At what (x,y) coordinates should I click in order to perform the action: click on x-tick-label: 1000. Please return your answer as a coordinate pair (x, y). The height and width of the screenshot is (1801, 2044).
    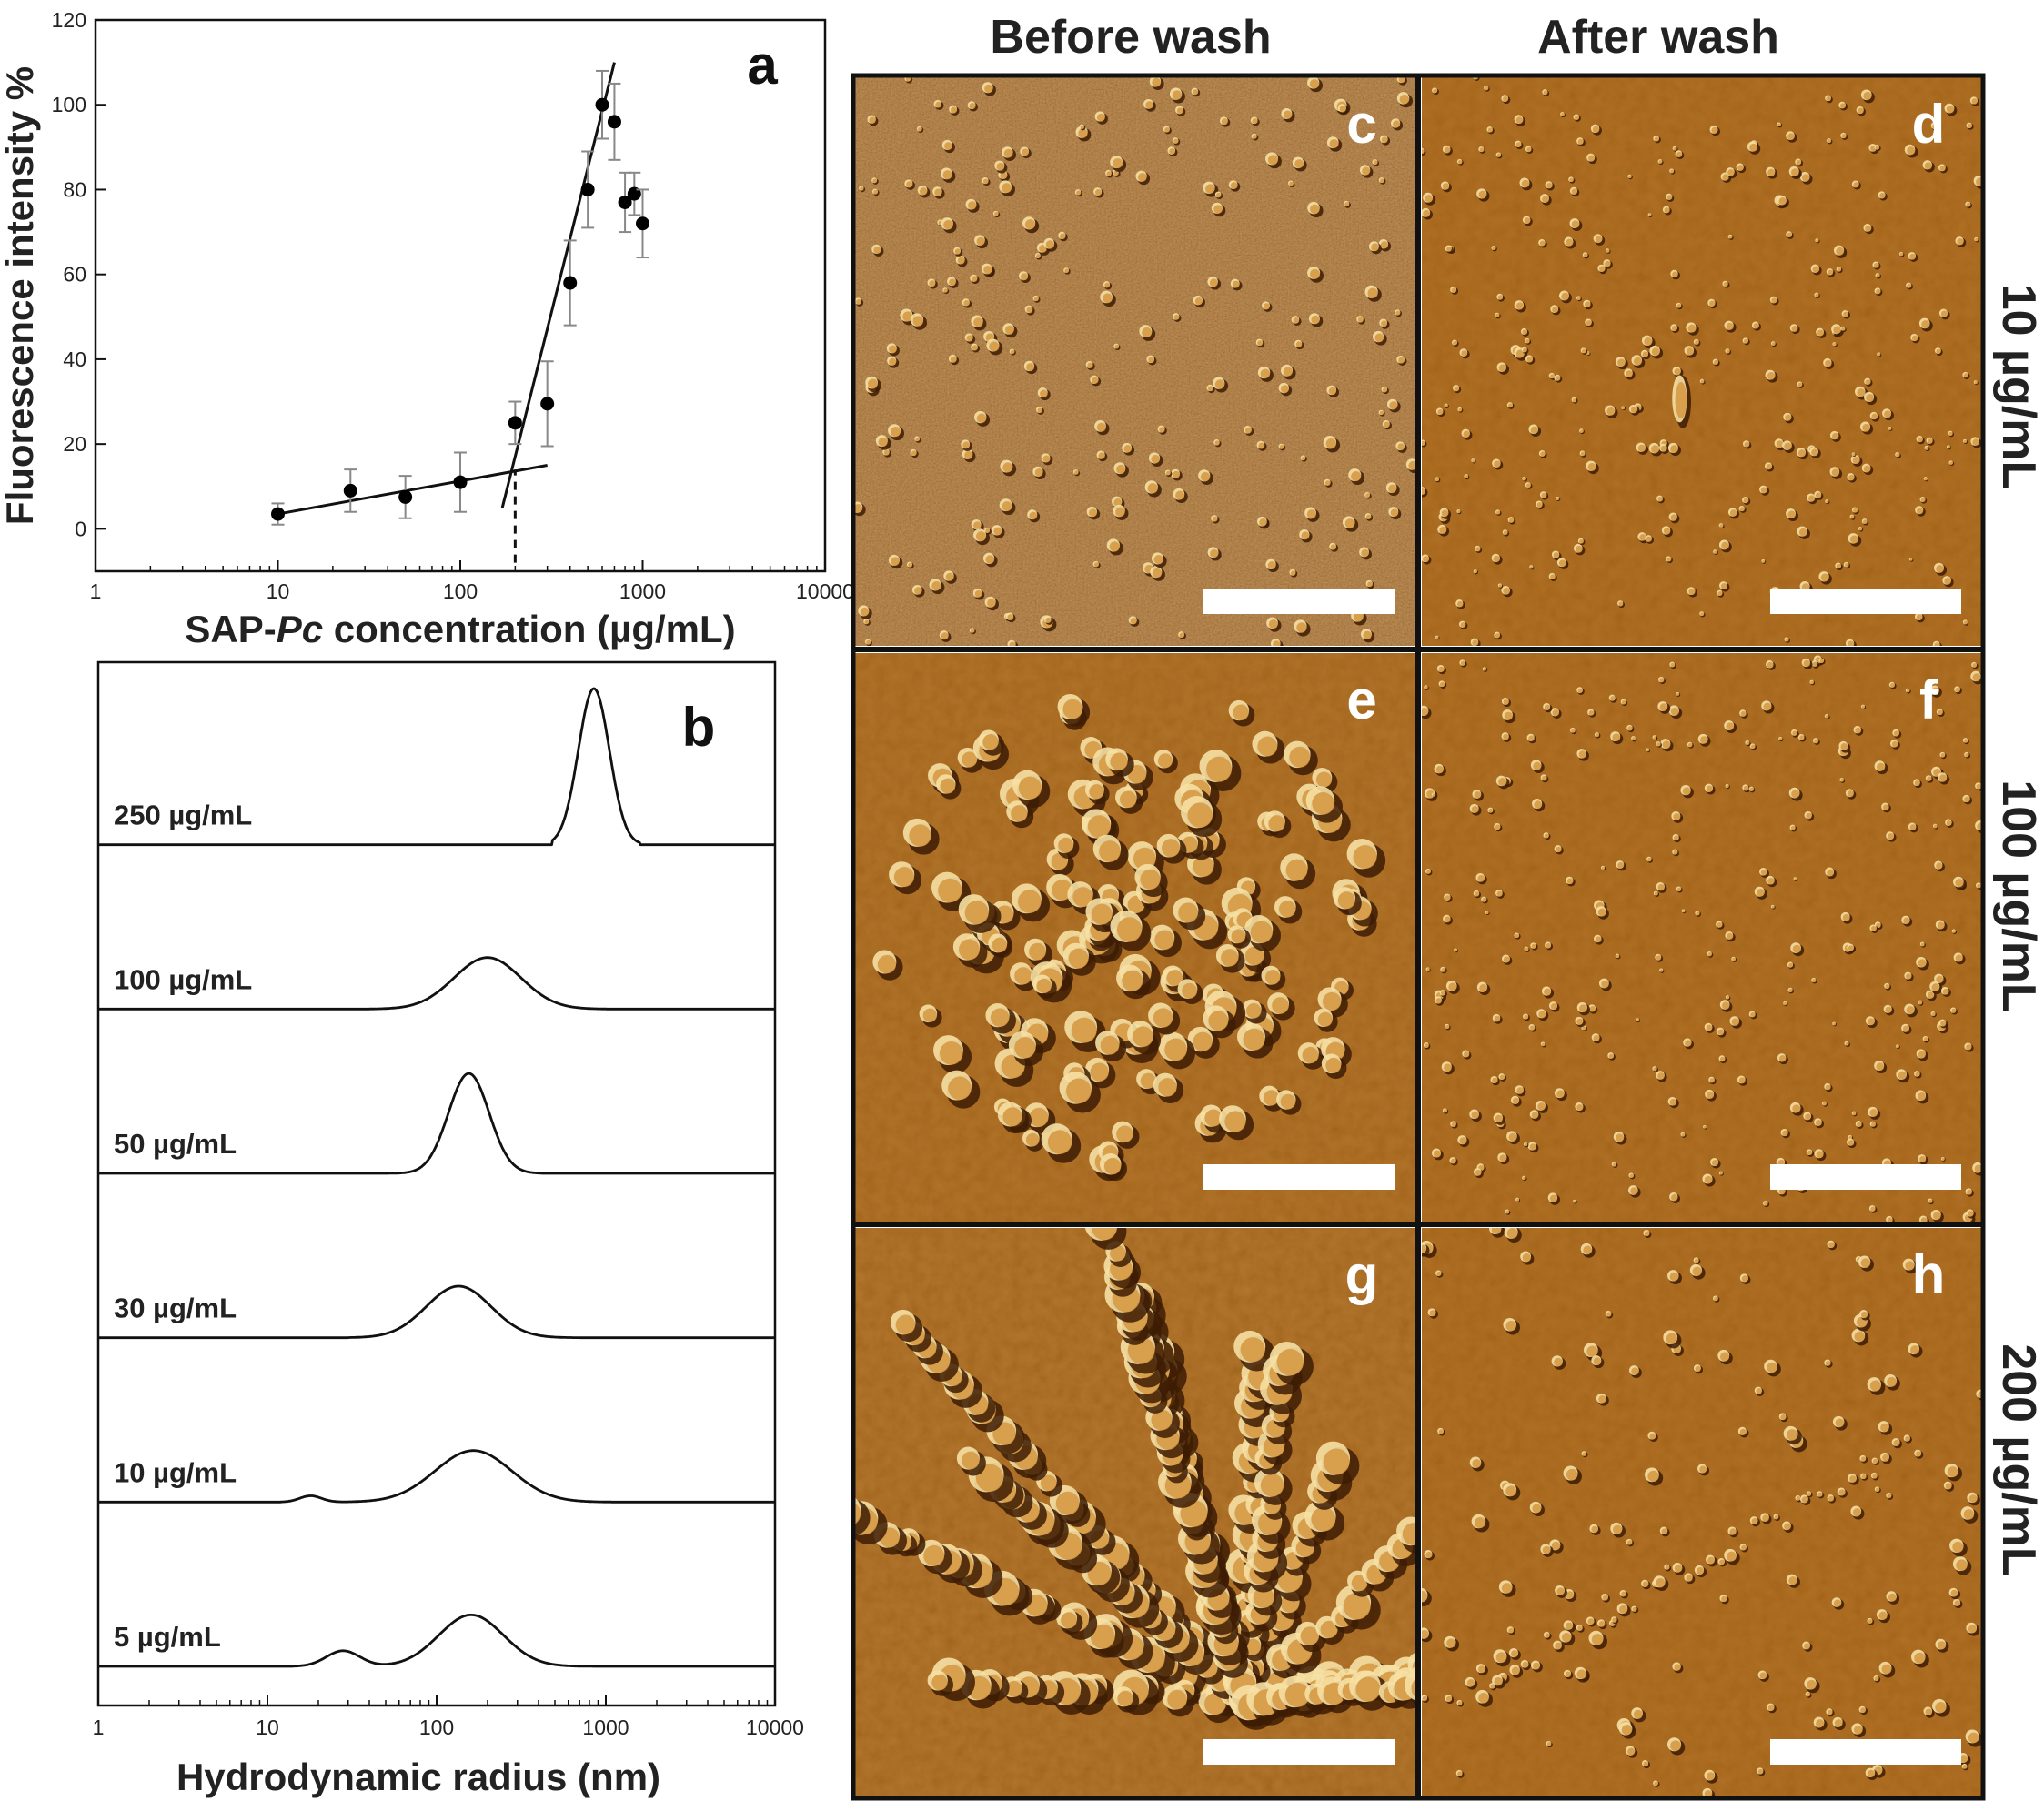
    Looking at the image, I should click on (642, 591).